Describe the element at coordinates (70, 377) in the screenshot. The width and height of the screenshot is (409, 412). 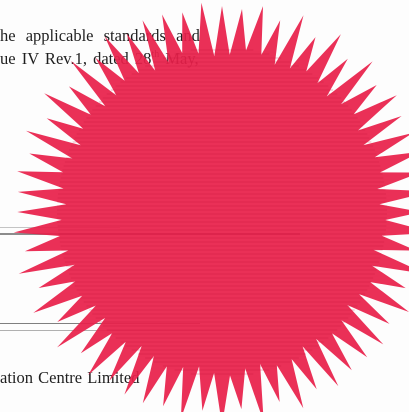
I see `organisation-name: ation Centre Limited` at that location.